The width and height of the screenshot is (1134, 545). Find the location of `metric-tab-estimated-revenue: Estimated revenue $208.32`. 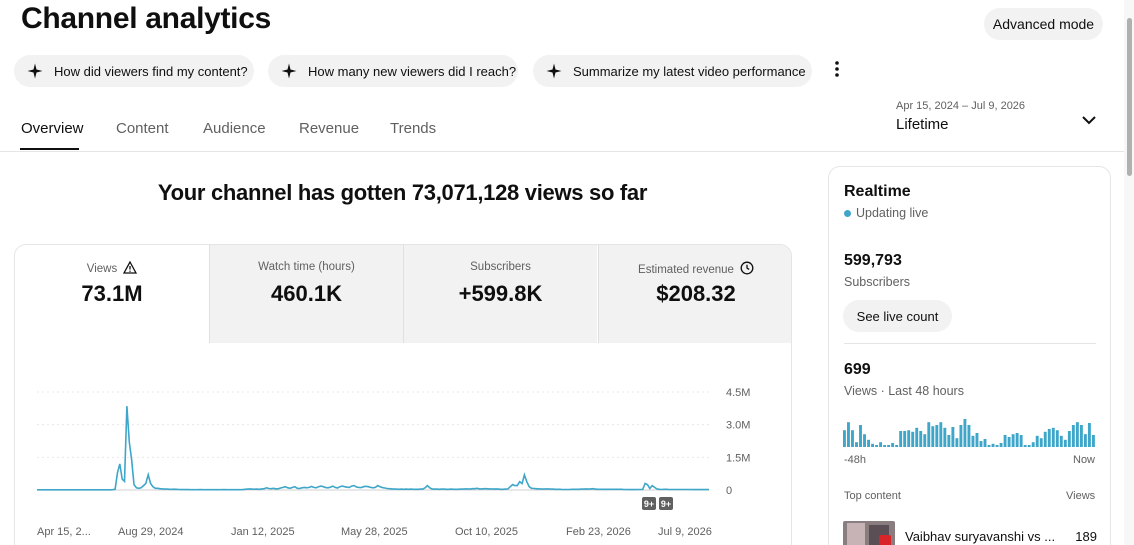

metric-tab-estimated-revenue: Estimated revenue $208.32 is located at coordinates (694, 294).